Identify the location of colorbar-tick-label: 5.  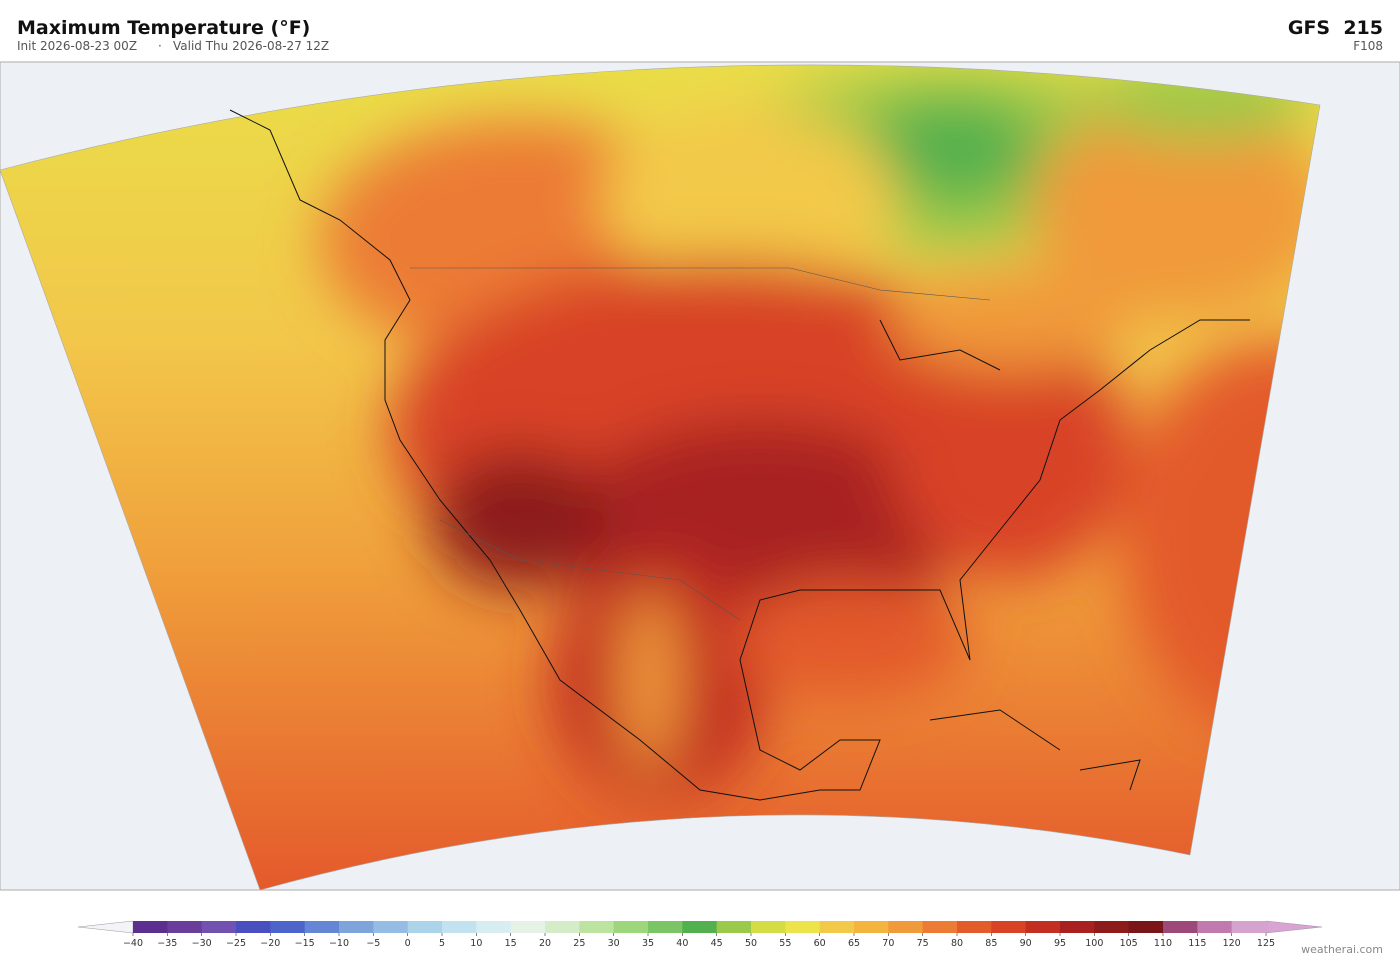
(442, 943).